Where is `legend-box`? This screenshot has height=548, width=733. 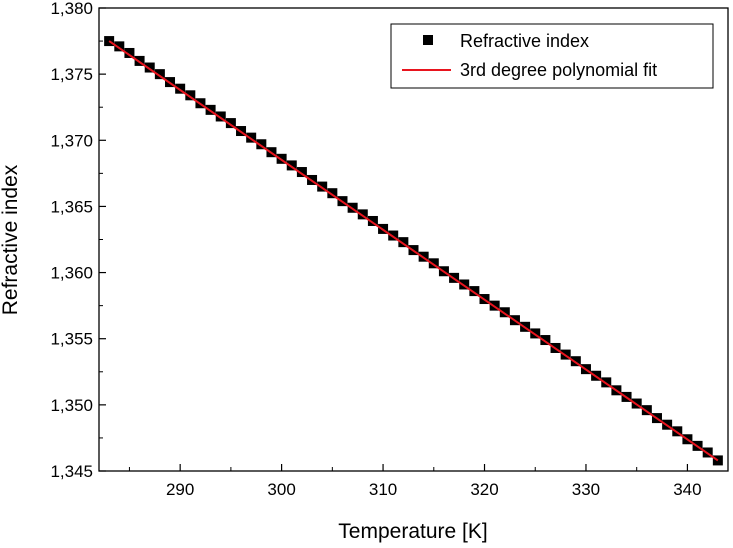 legend-box is located at coordinates (552, 56).